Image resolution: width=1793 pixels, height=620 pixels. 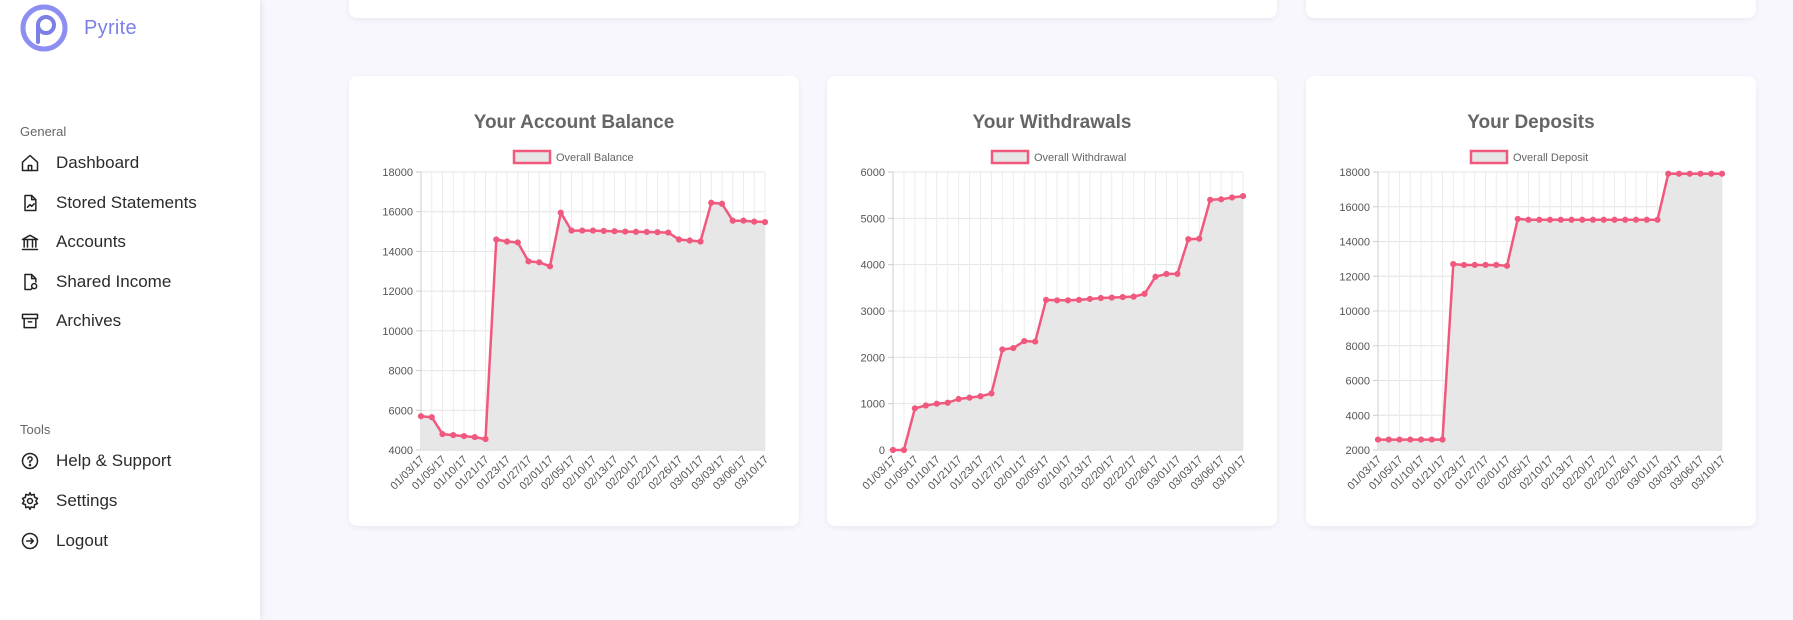 I want to click on chart-legend: Overall Balance, so click(x=573, y=157).